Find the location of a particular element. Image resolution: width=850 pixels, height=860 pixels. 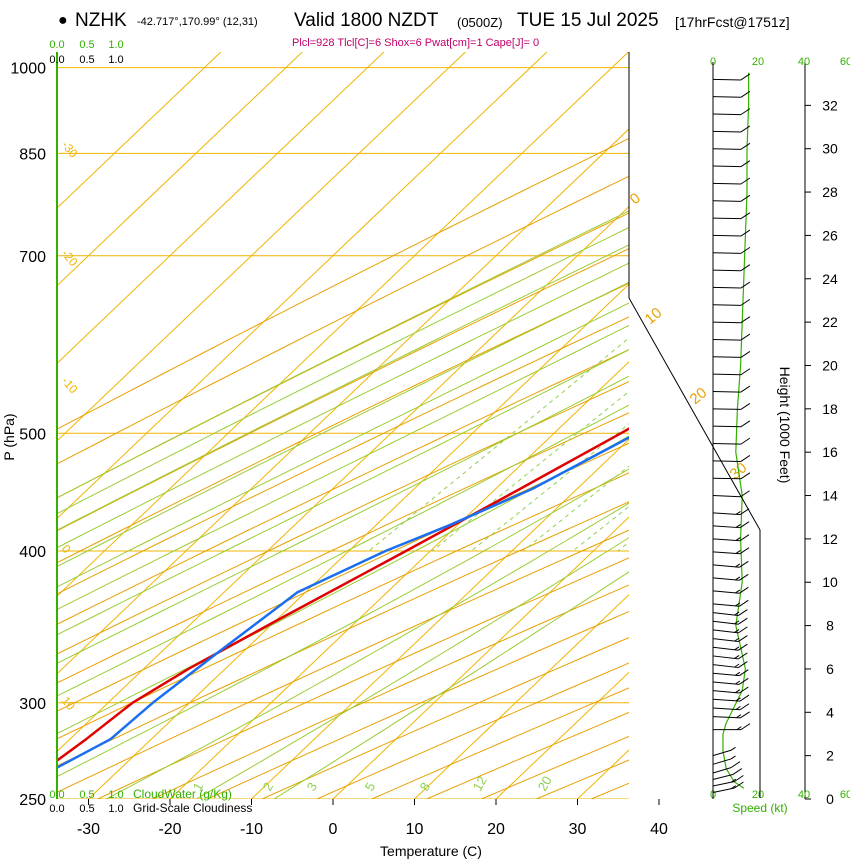

height-tick-label: 22 is located at coordinates (830, 322).